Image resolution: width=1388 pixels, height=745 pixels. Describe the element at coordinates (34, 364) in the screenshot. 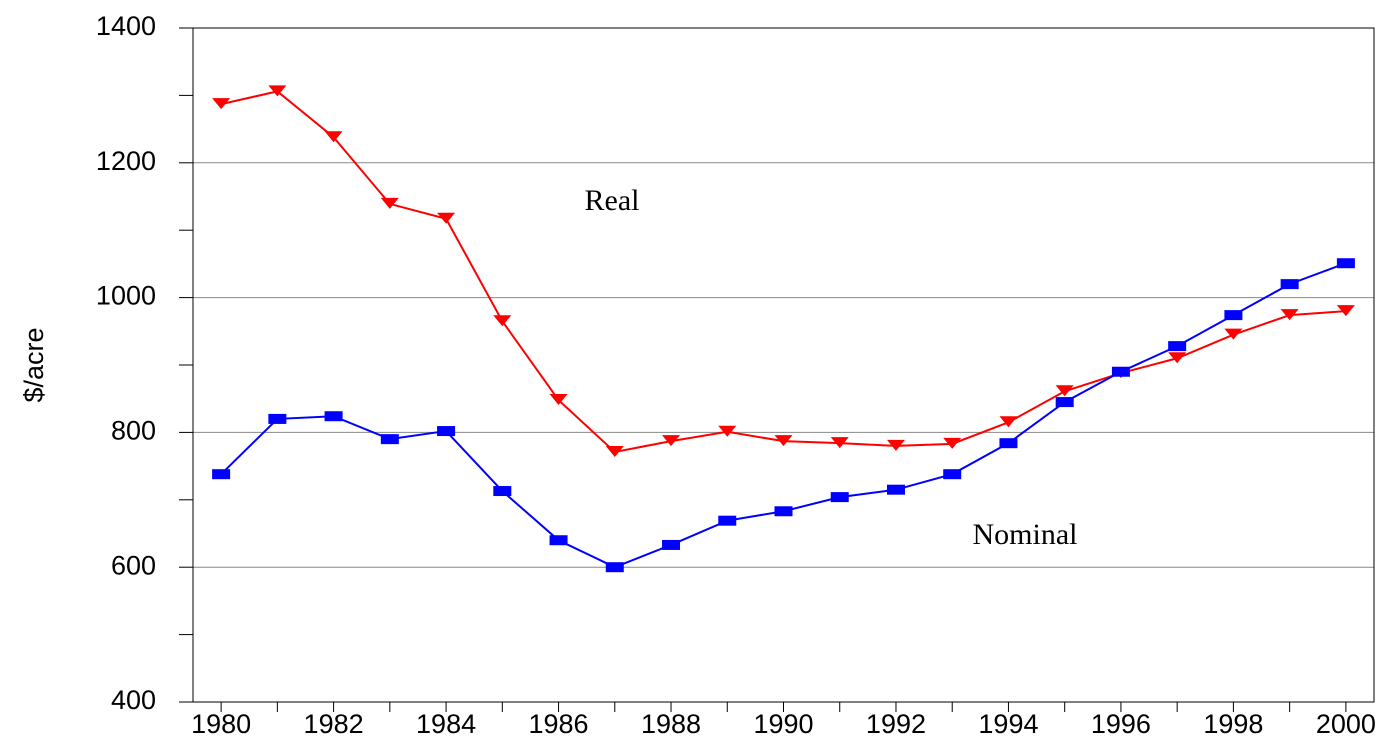

I see `y-axis-label: $/acre` at that location.